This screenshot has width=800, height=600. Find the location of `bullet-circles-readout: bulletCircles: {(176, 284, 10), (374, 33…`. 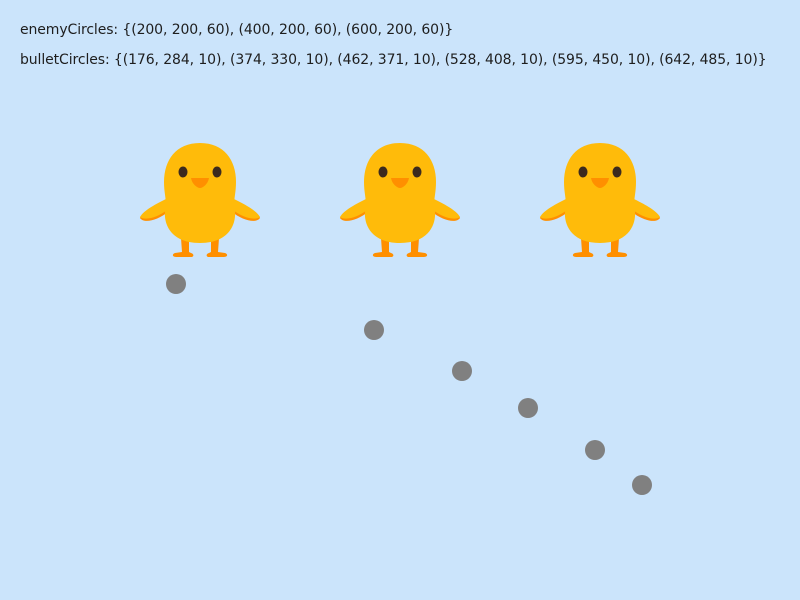

bullet-circles-readout: bulletCircles: {(176, 284, 10), (374, 33… is located at coordinates (393, 60).